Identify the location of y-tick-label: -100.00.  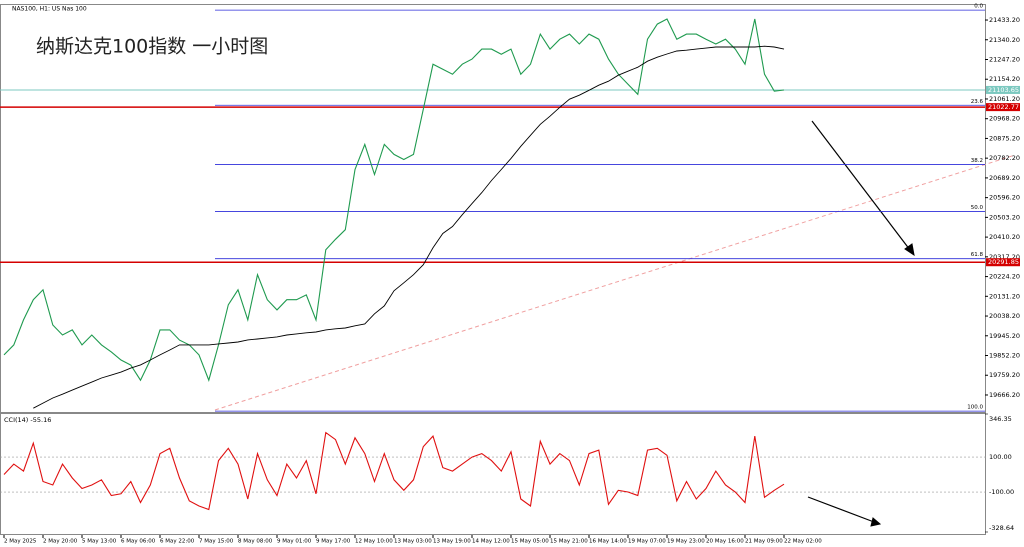
(1001, 492).